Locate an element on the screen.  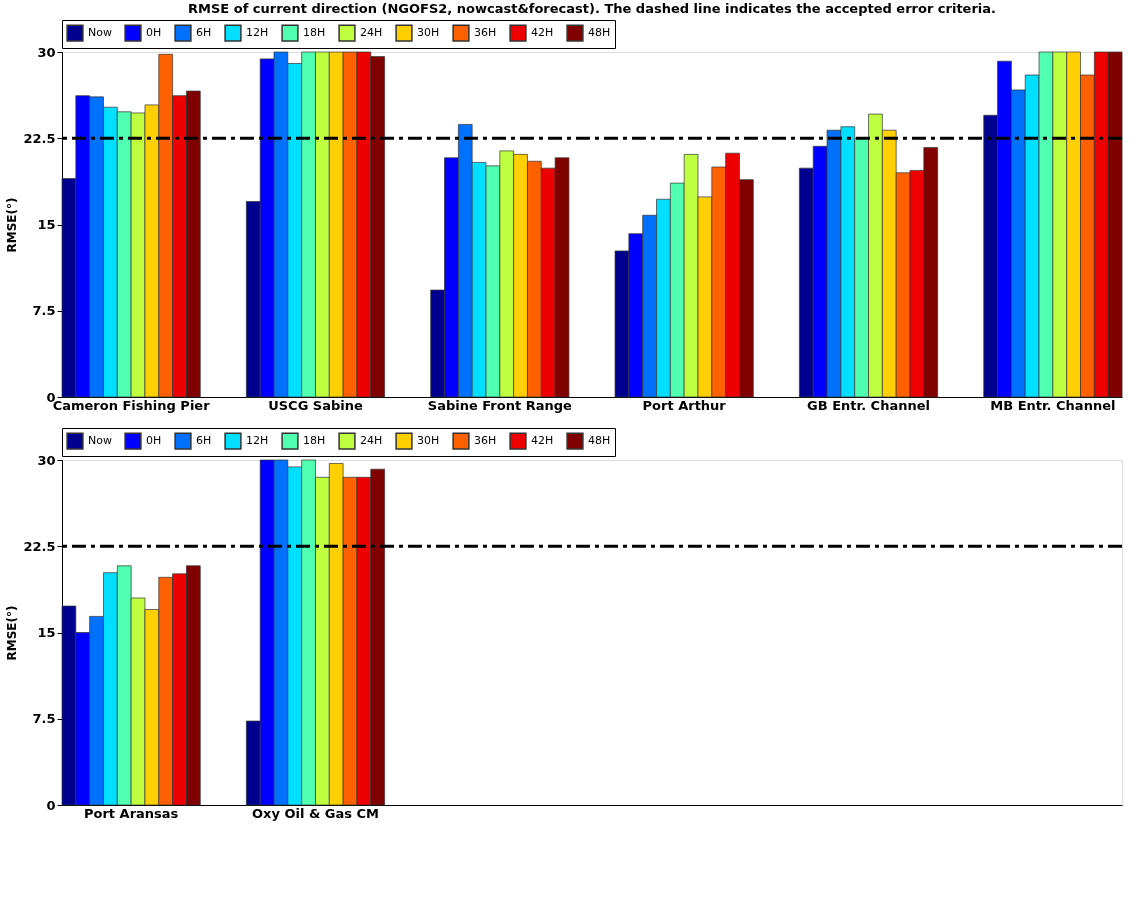
x-tick-label: Oxy Oil & Gas CM is located at coordinates (315, 813).